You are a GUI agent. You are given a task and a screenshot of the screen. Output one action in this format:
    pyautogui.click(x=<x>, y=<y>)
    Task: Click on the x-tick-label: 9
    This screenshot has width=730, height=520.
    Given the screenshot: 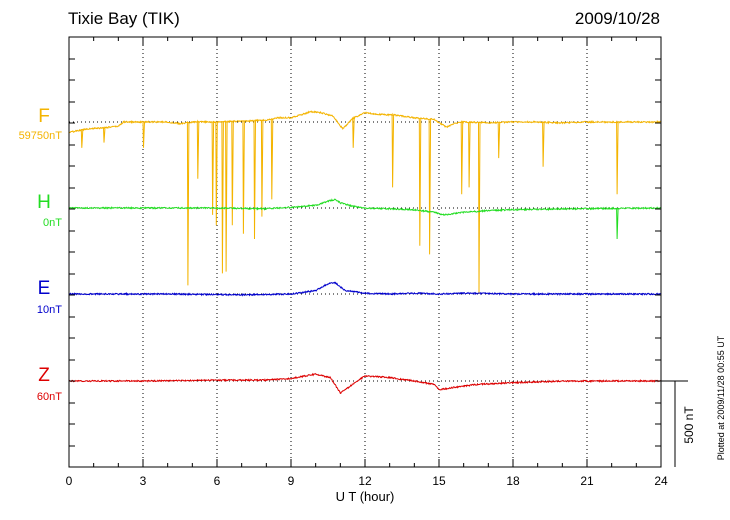 What is the action you would take?
    pyautogui.click(x=291, y=481)
    